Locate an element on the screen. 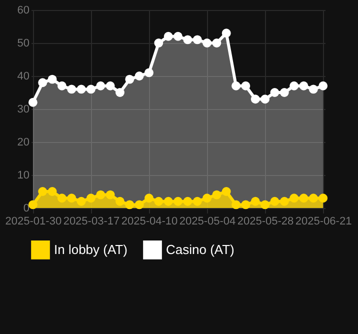 The height and width of the screenshot is (334, 358). x-tick-label: 2025-03-17 is located at coordinates (91, 222).